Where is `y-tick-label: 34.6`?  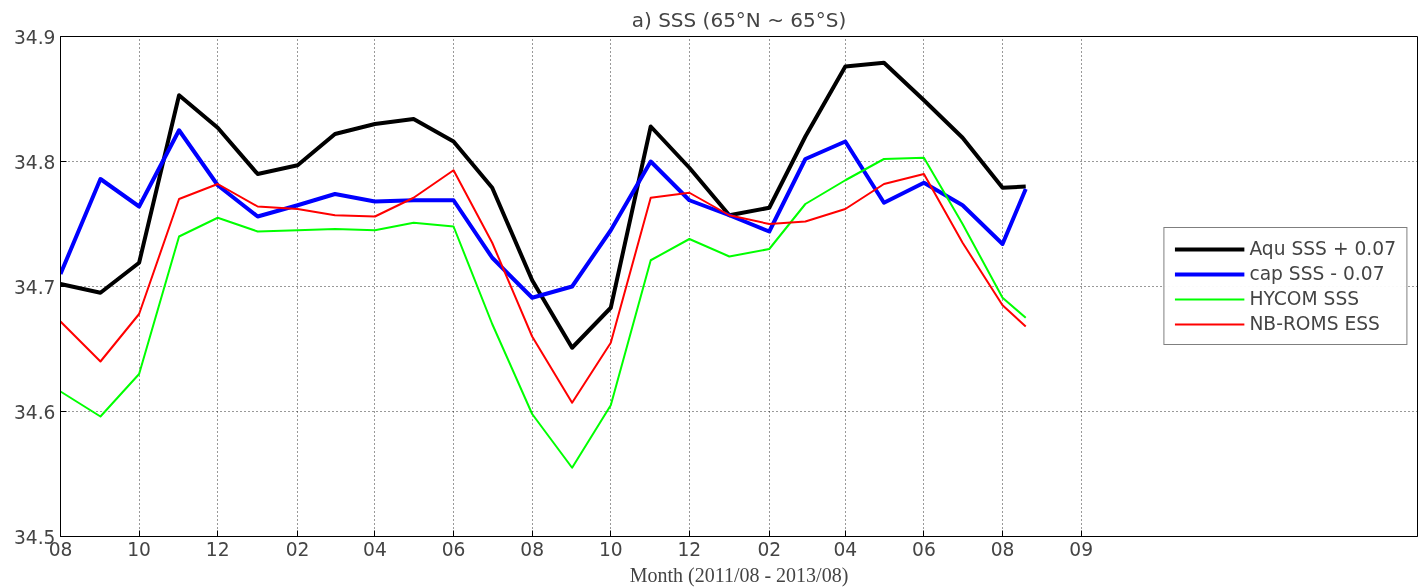
y-tick-label: 34.6 is located at coordinates (34, 412).